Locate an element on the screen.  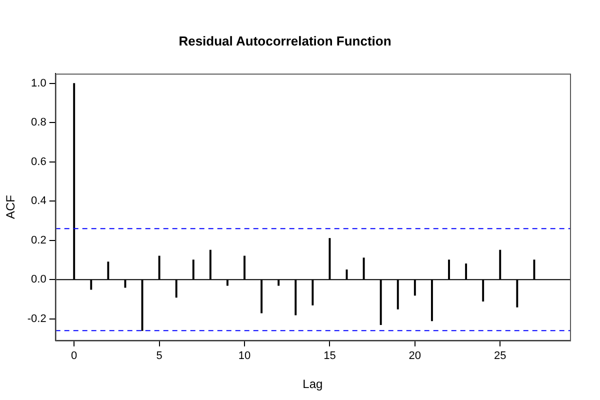
x-tick-label: 20 is located at coordinates (415, 356).